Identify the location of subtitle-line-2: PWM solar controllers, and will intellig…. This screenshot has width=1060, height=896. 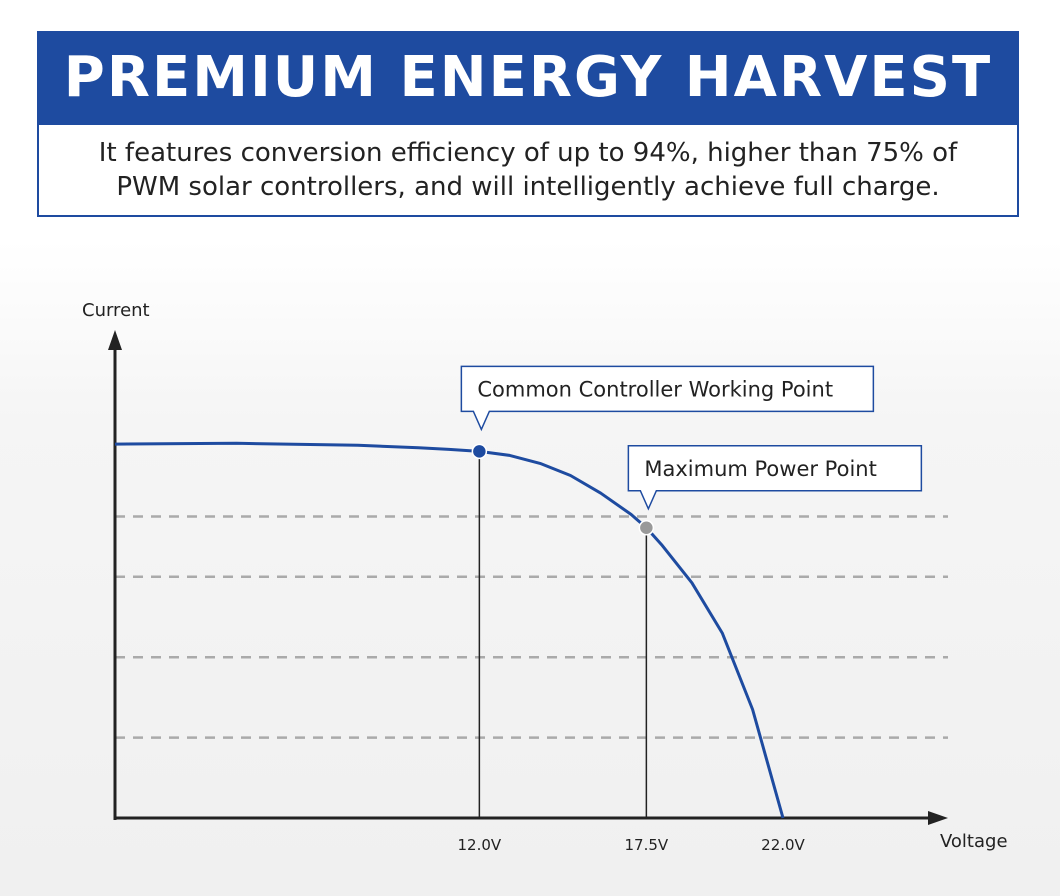
(528, 187).